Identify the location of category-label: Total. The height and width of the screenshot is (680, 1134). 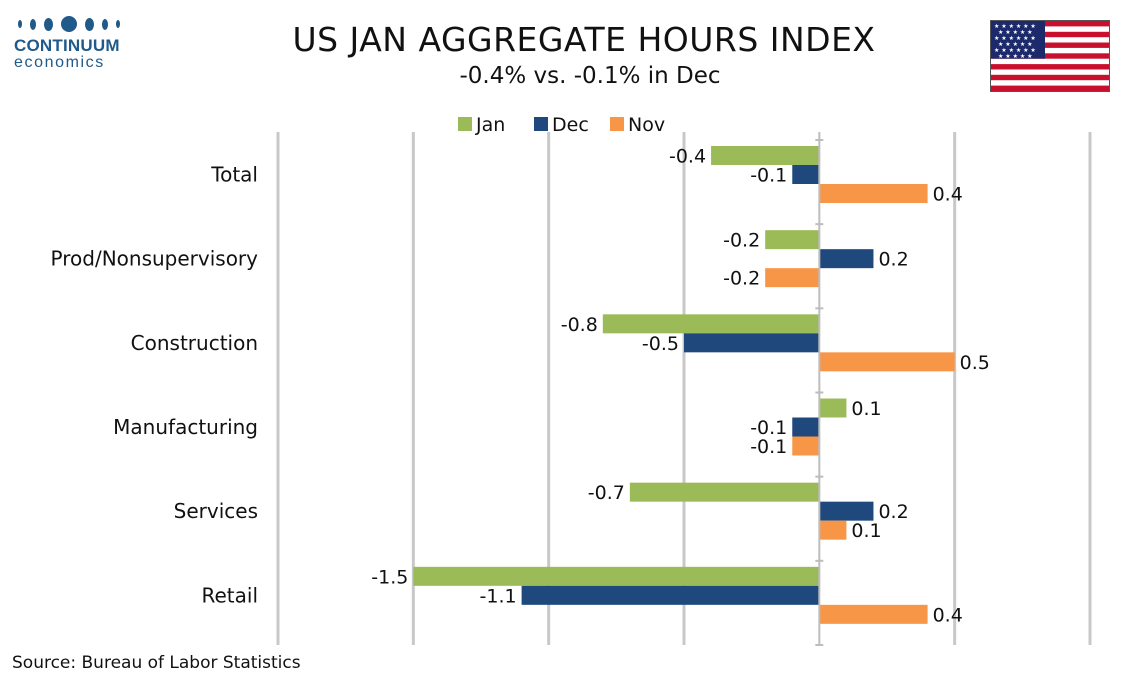
(234, 175).